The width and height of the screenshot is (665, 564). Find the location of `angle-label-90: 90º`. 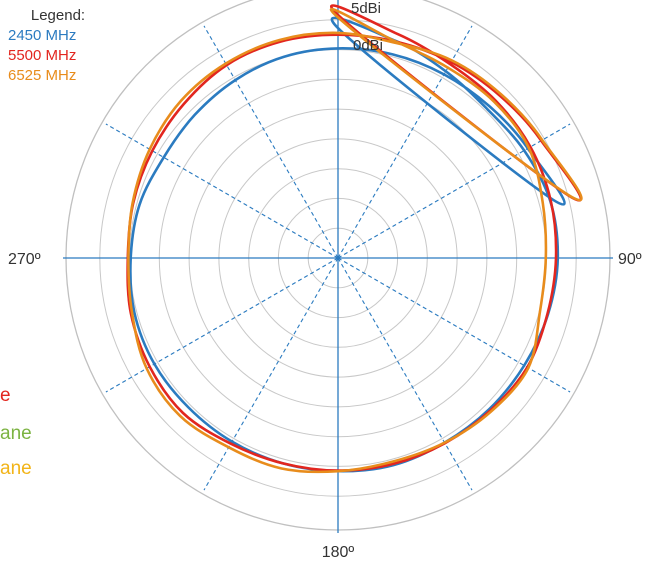

angle-label-90: 90º is located at coordinates (630, 259).